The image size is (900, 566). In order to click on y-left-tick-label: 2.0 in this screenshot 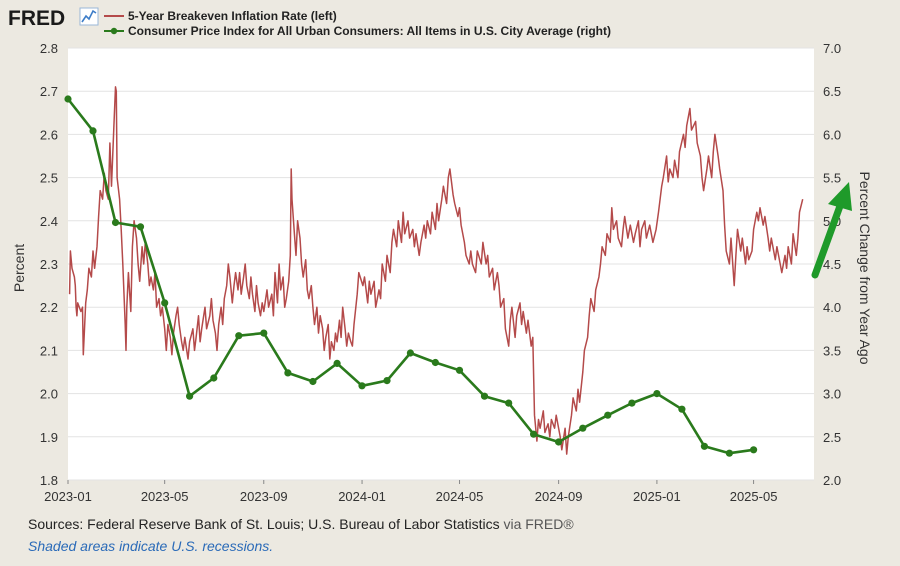, I will do `click(49, 394)`.